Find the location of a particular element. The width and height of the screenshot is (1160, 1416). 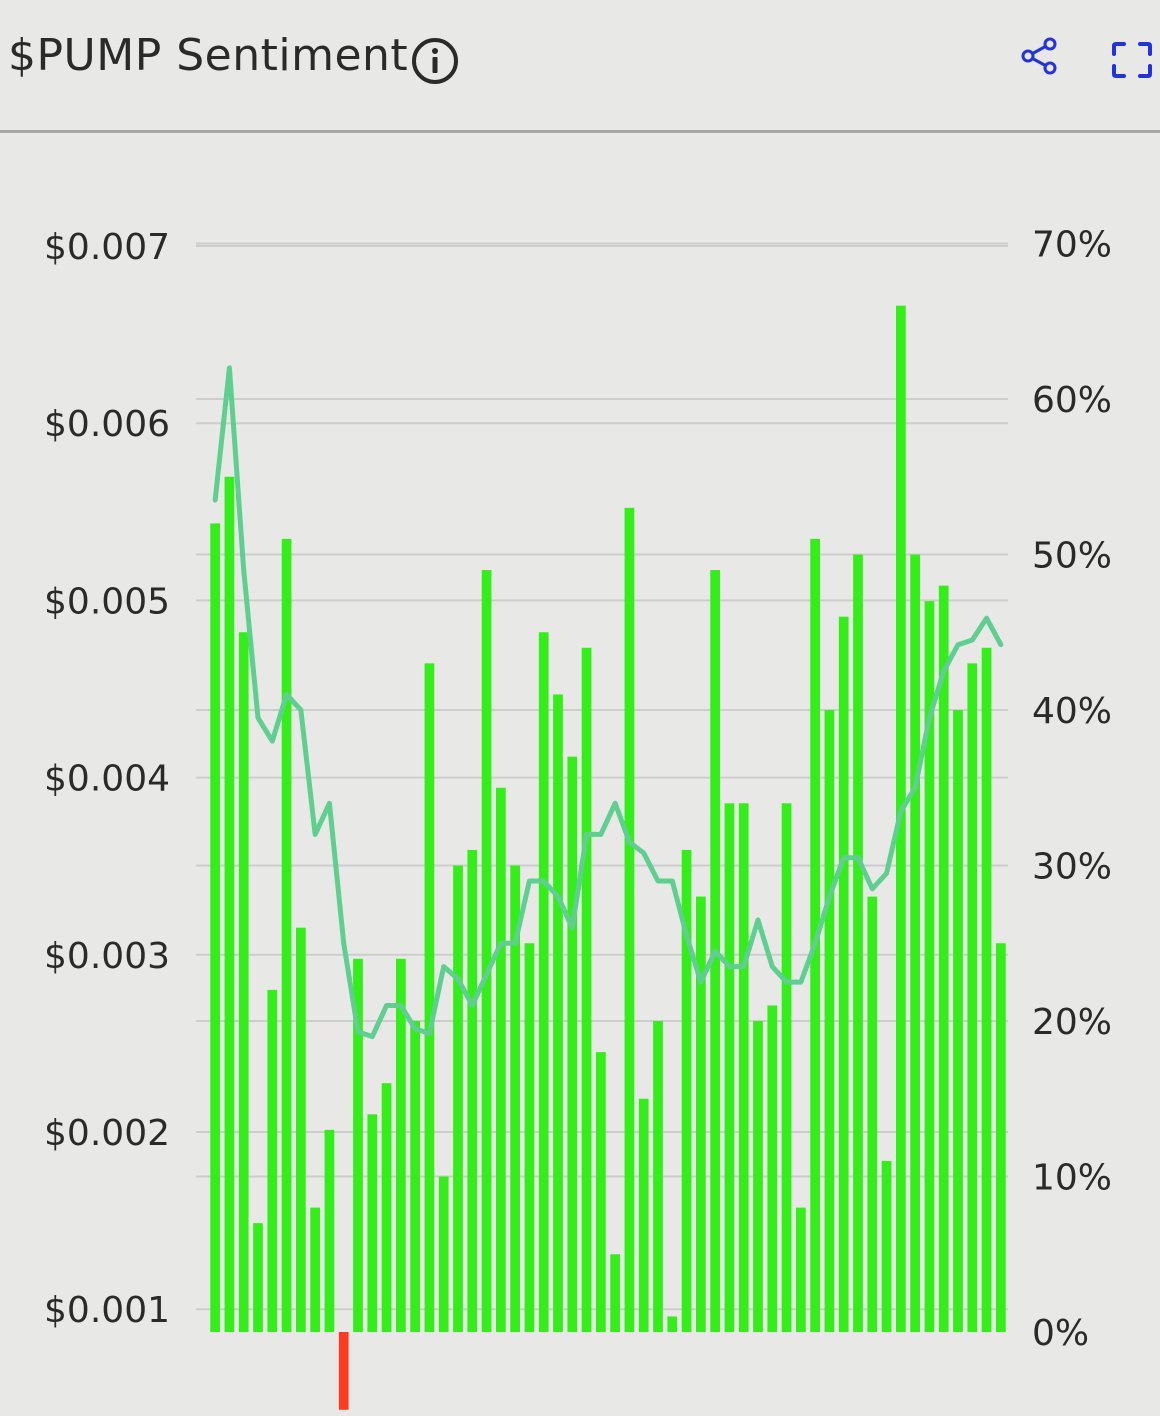

right-tick-label: 0% is located at coordinates (1060, 1333).